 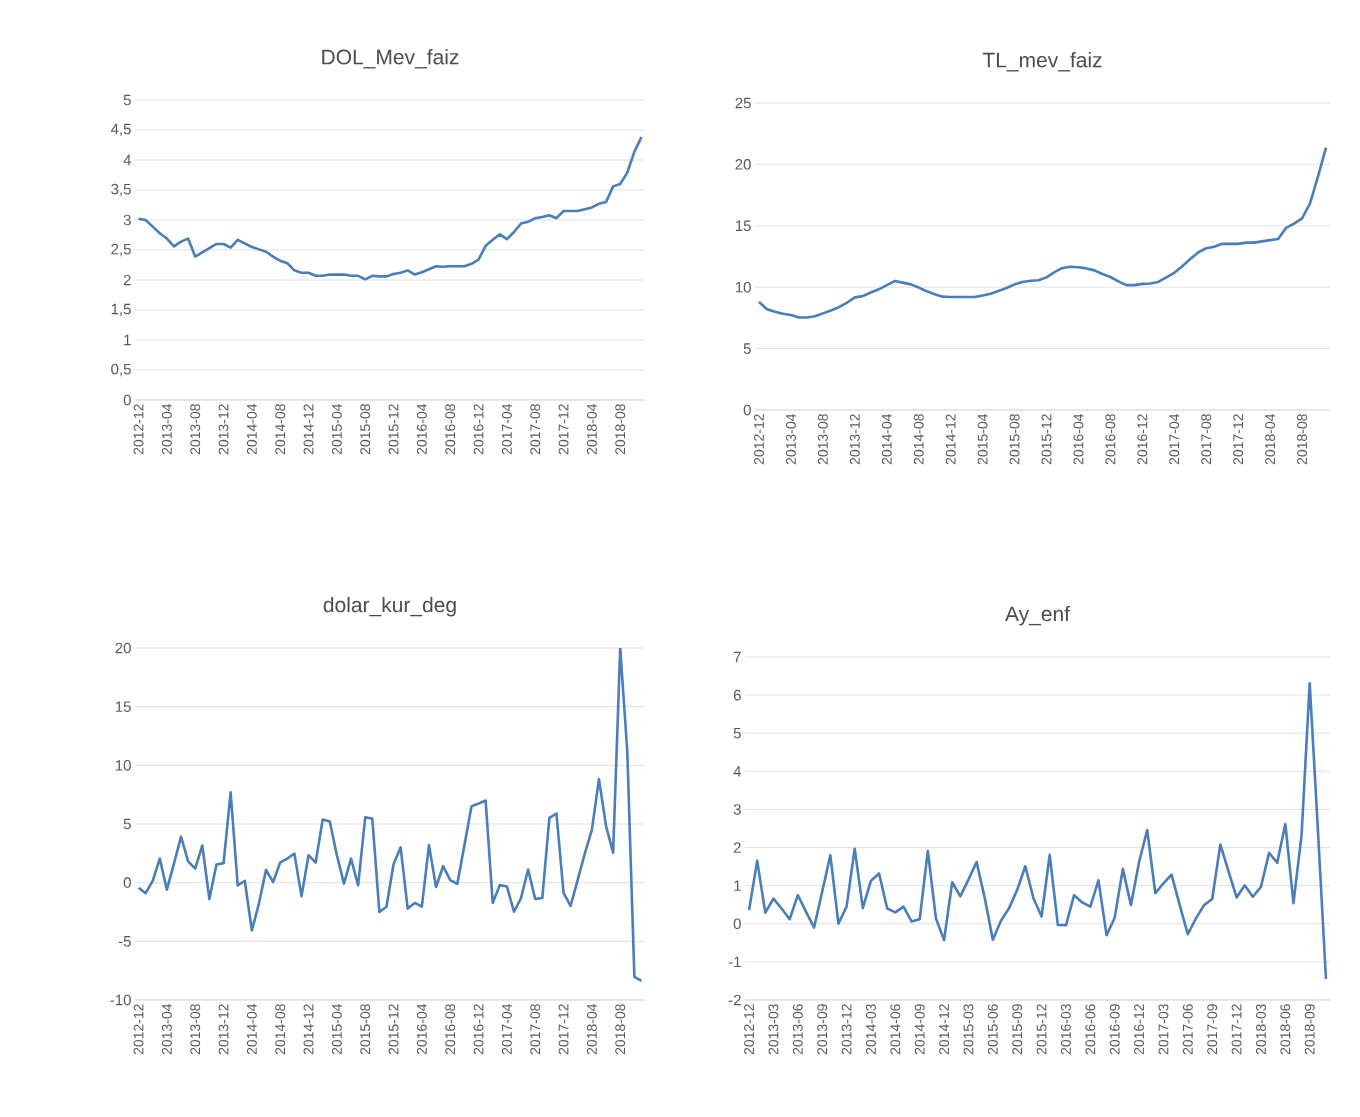 What do you see at coordinates (737, 847) in the screenshot?
I see `y-tick-label: 2` at bounding box center [737, 847].